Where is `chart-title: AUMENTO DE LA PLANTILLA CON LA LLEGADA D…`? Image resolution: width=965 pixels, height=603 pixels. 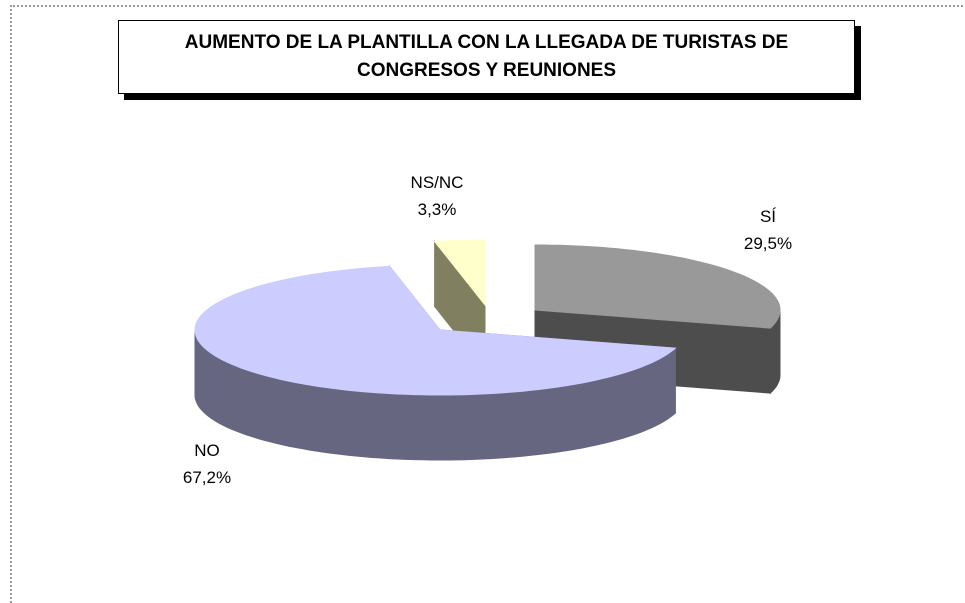
chart-title: AUMENTO DE LA PLANTILLA CON LA LLEGADA D… is located at coordinates (486, 57).